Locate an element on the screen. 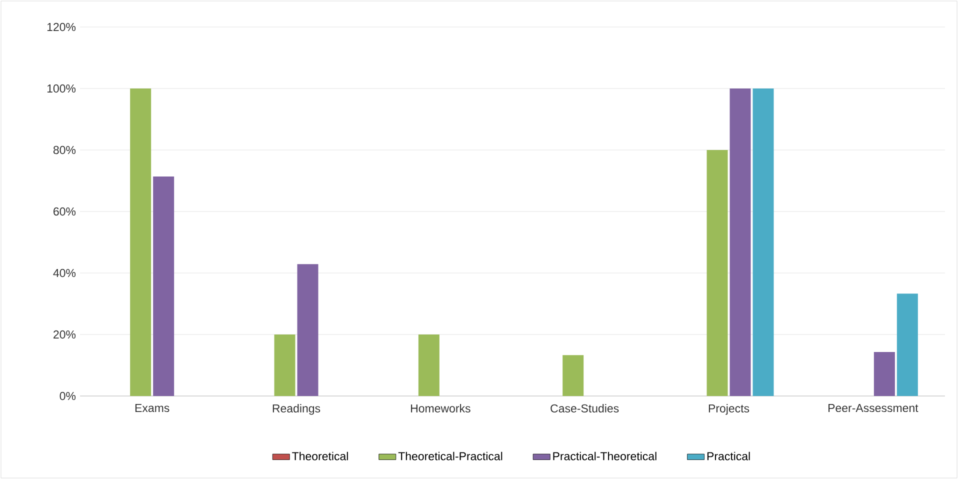 Image resolution: width=958 pixels, height=479 pixels. legend-label: Theoretical-Practical is located at coordinates (450, 456).